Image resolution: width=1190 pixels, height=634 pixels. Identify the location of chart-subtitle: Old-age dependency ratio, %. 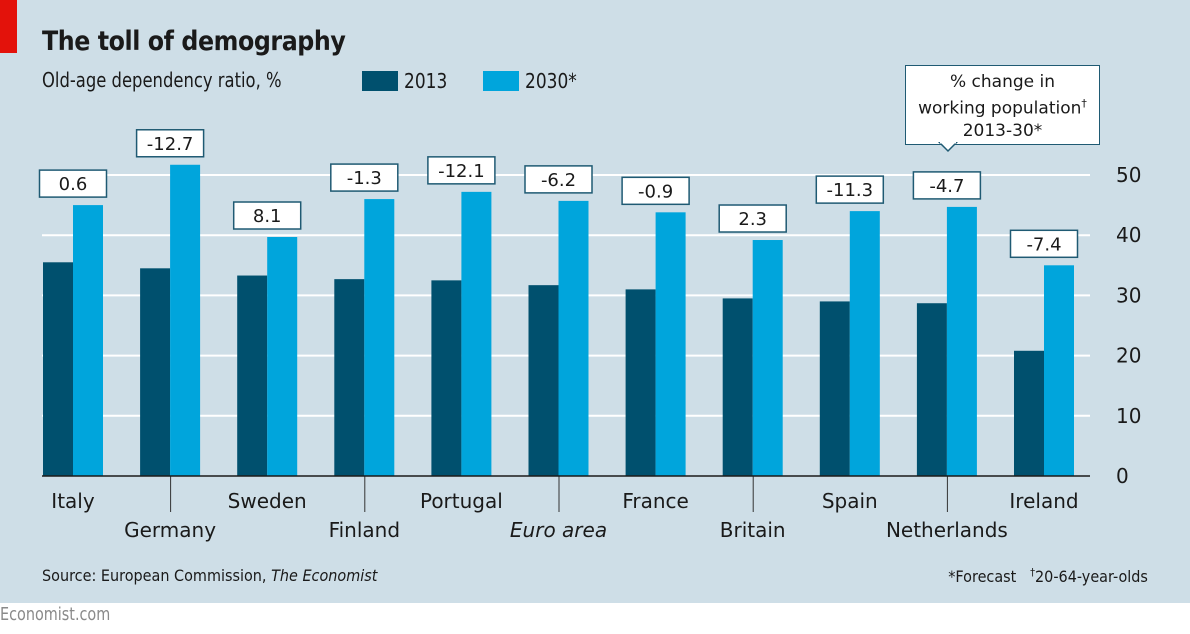
(162, 80).